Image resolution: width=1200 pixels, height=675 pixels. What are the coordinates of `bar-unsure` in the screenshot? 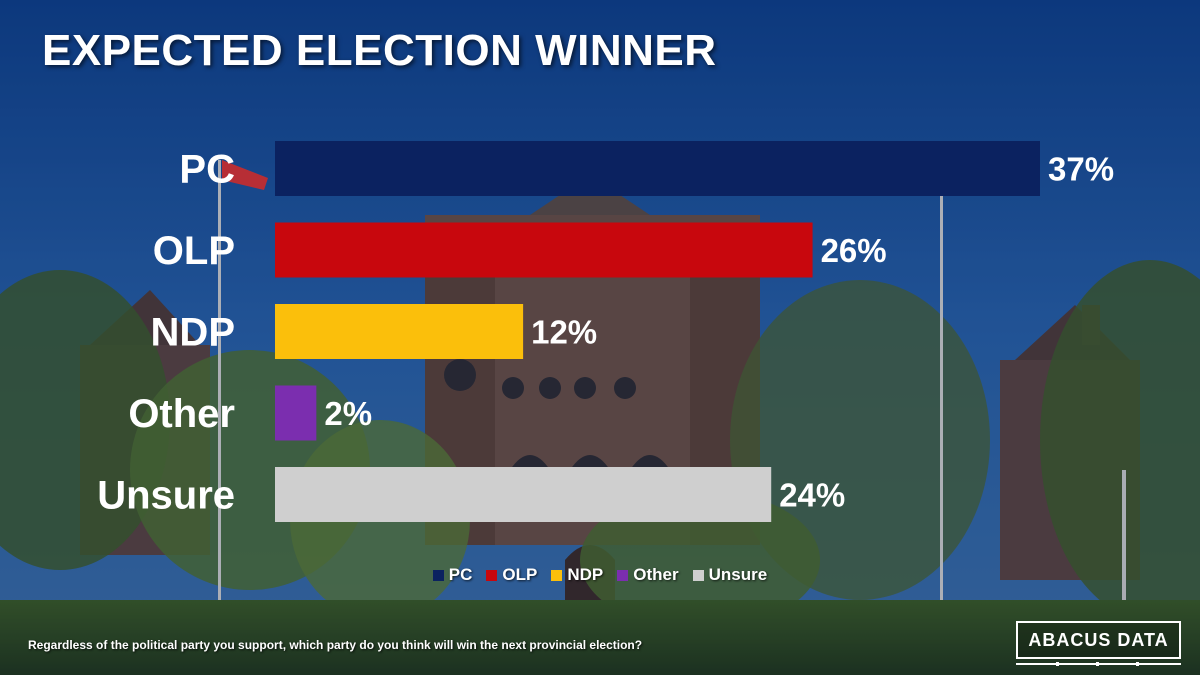 It's located at (523, 494).